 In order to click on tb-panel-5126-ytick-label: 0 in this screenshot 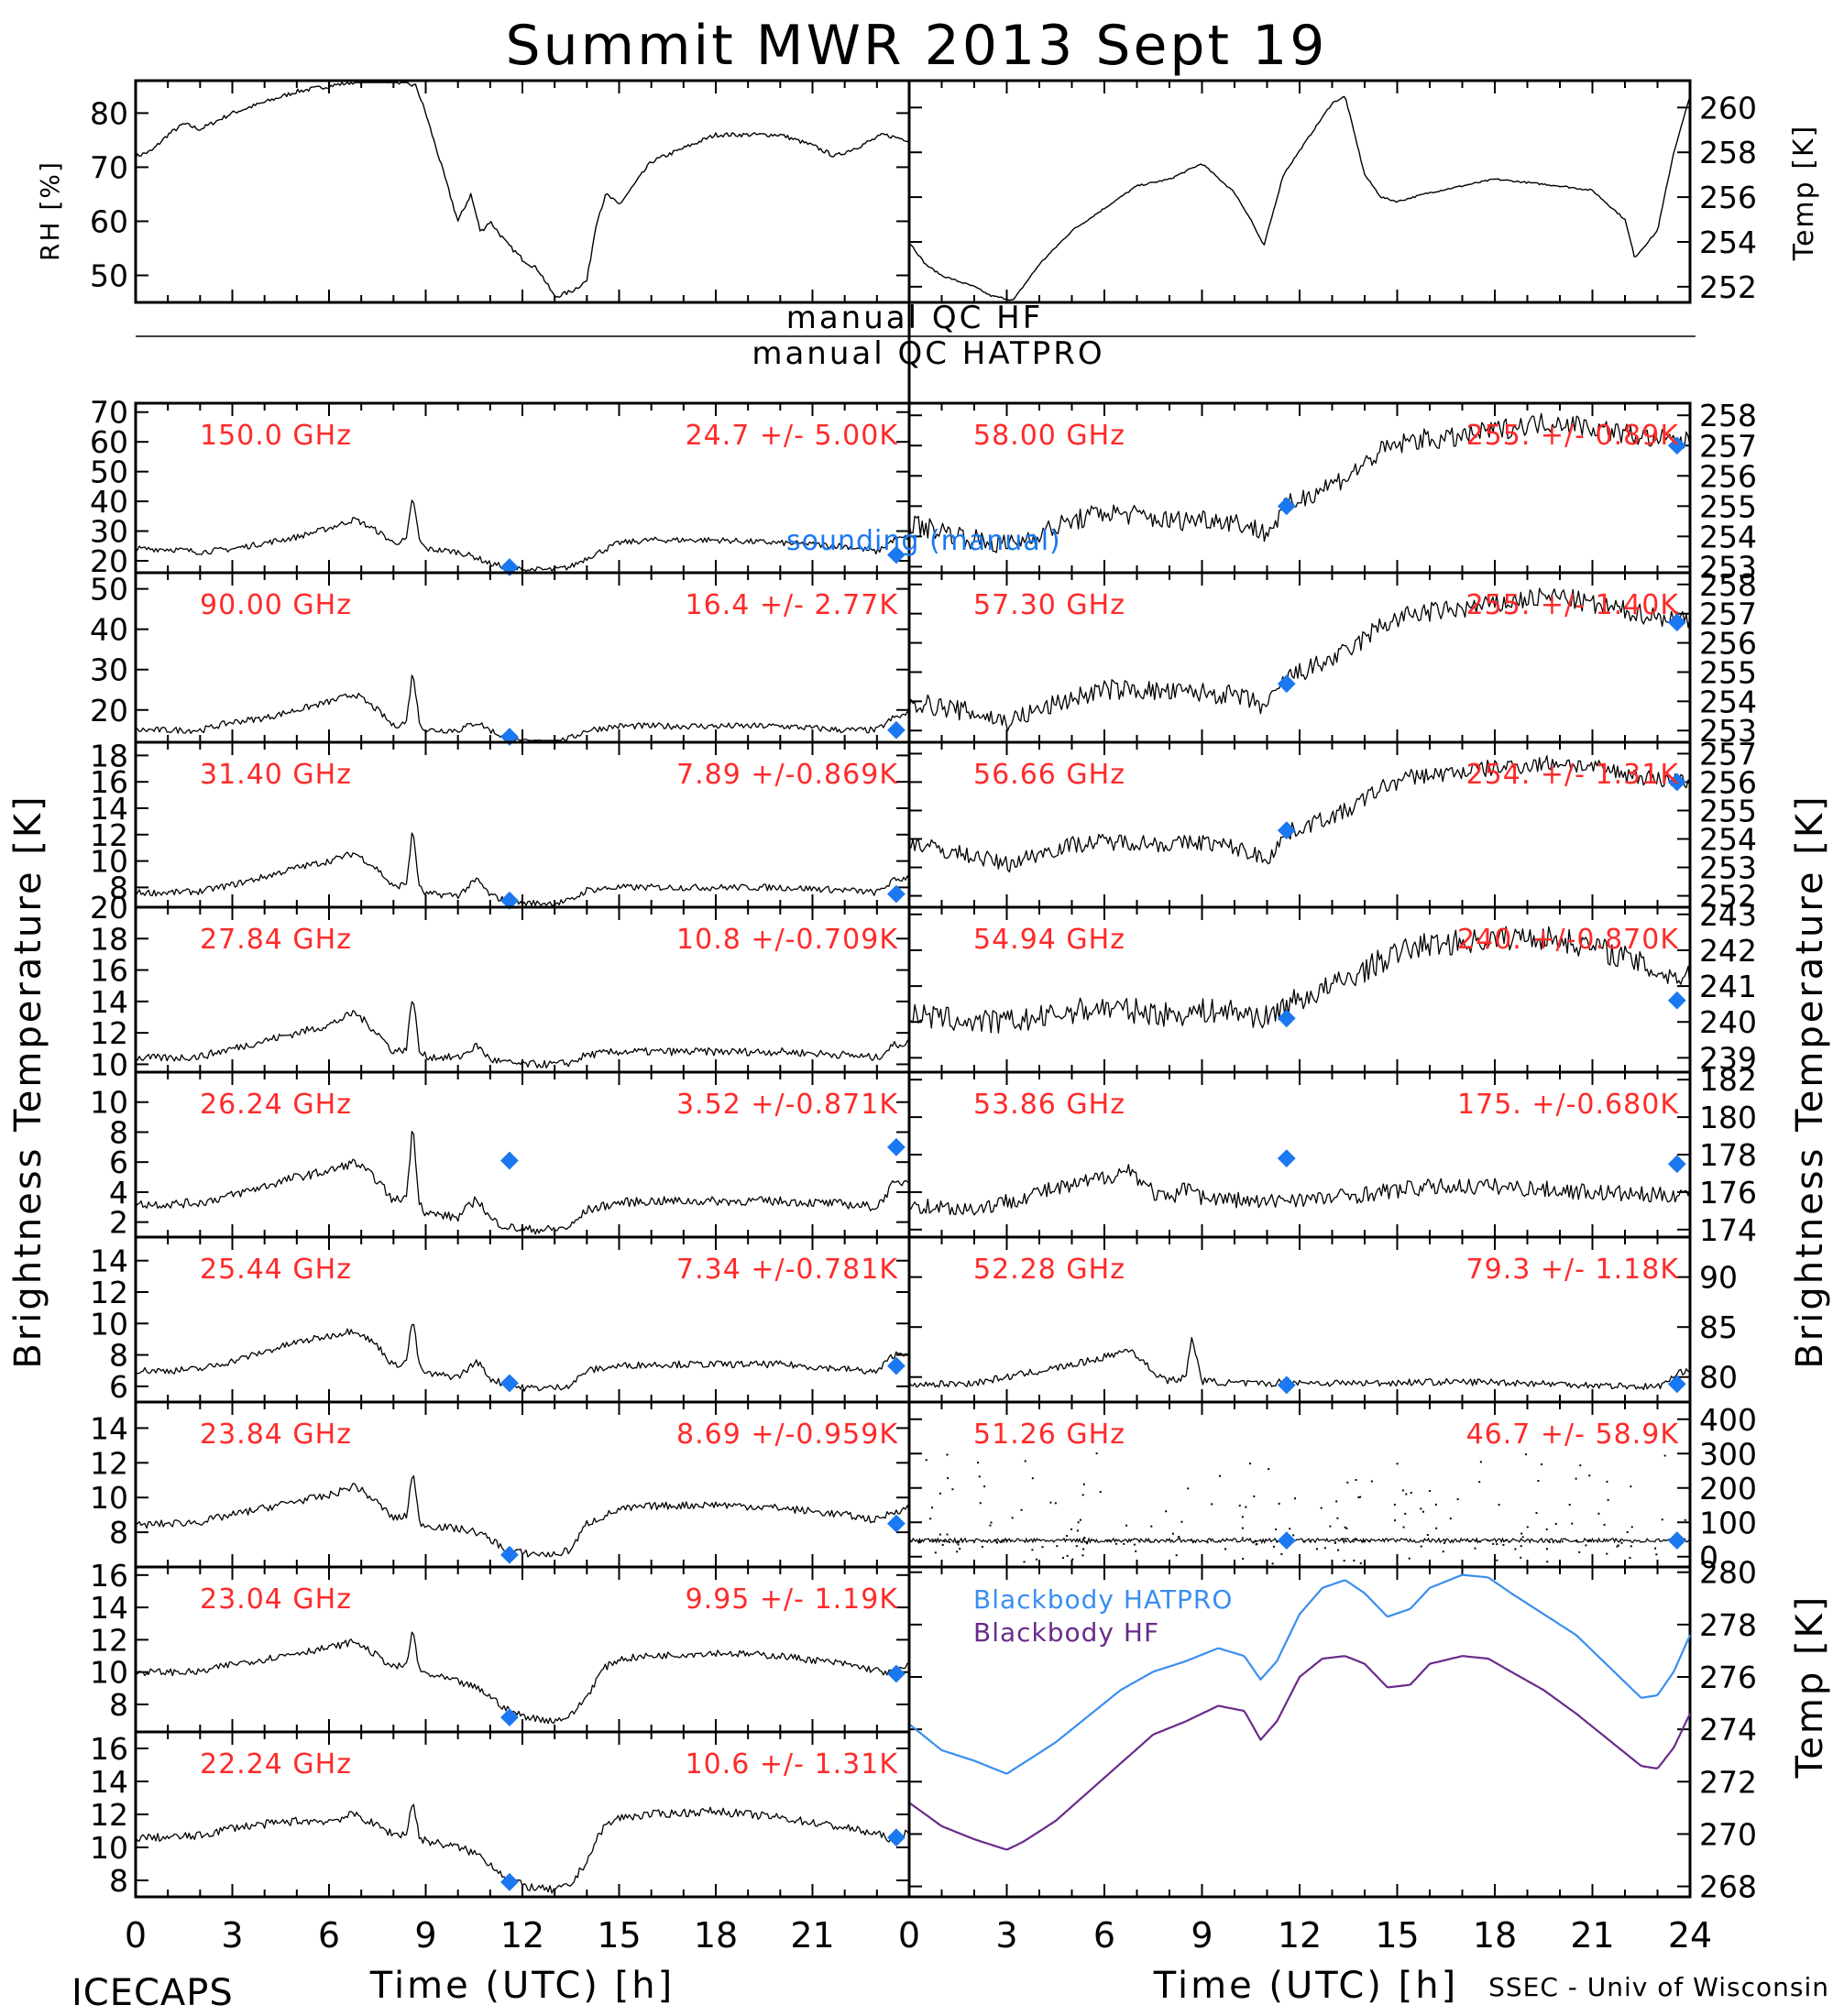, I will do `click(1708, 1557)`.